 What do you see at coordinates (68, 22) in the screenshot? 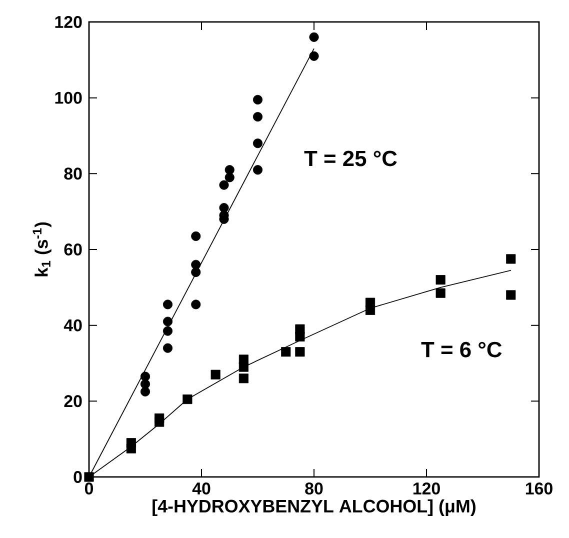
I see `y-tick-label: 120` at bounding box center [68, 22].